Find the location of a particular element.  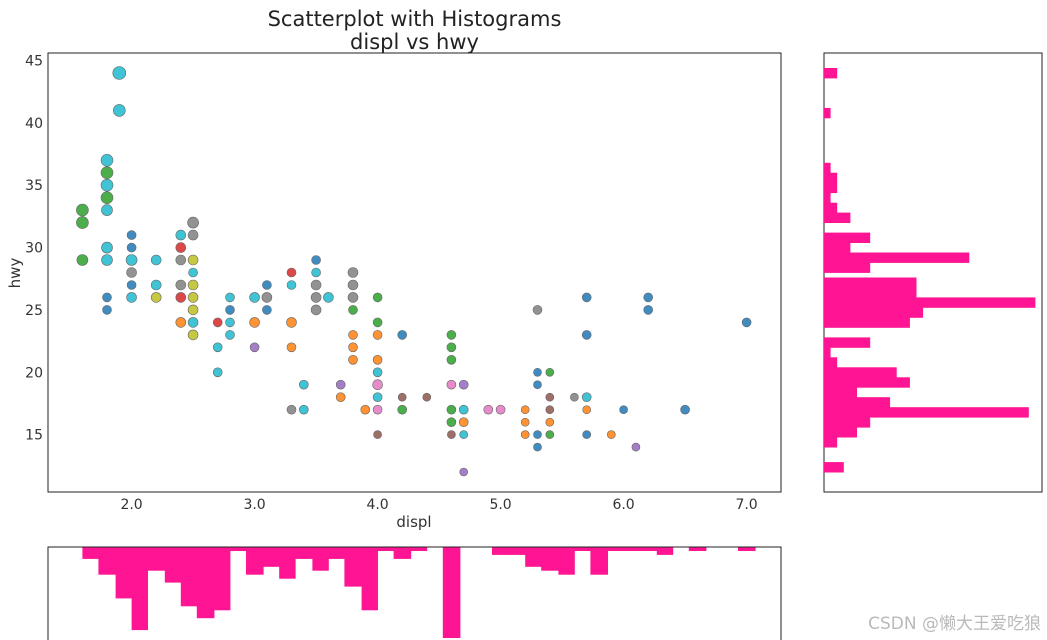

hwy-histogram-bars is located at coordinates (930, 270).